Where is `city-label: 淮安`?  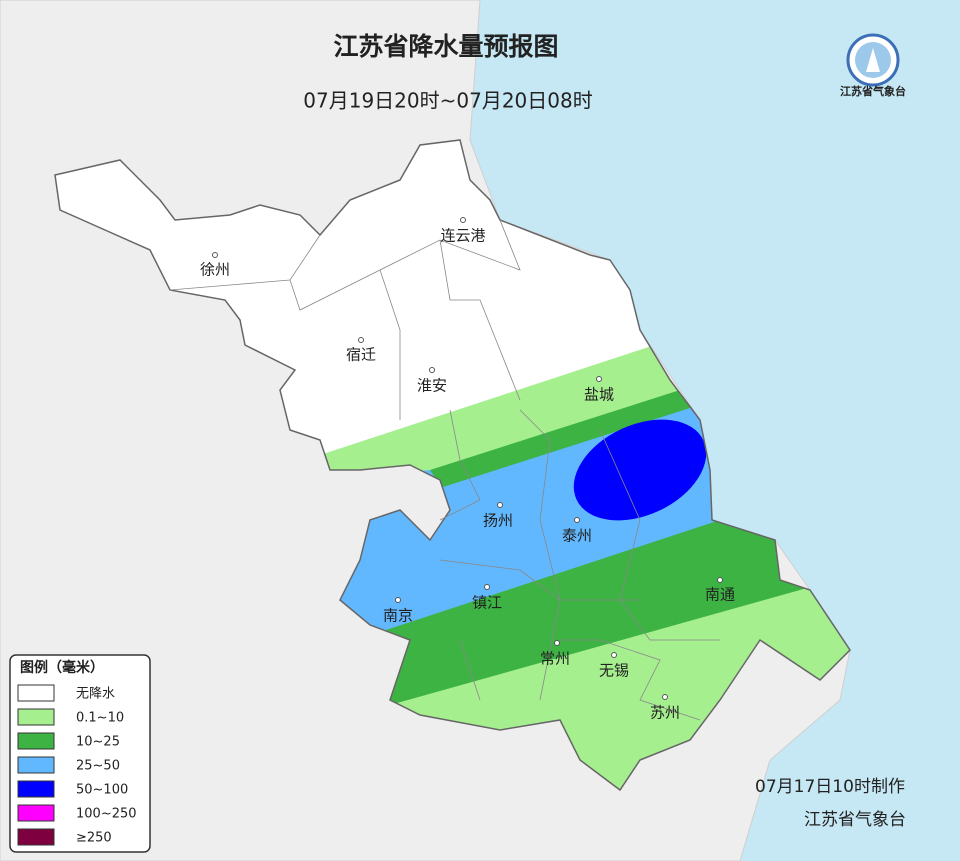 city-label: 淮安 is located at coordinates (432, 386).